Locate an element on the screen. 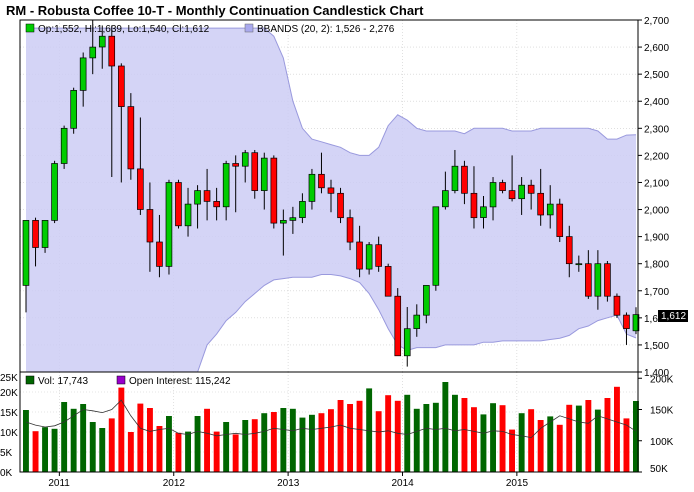 This screenshot has width=694, height=492. ohlc-legend-swatch is located at coordinates (30, 28).